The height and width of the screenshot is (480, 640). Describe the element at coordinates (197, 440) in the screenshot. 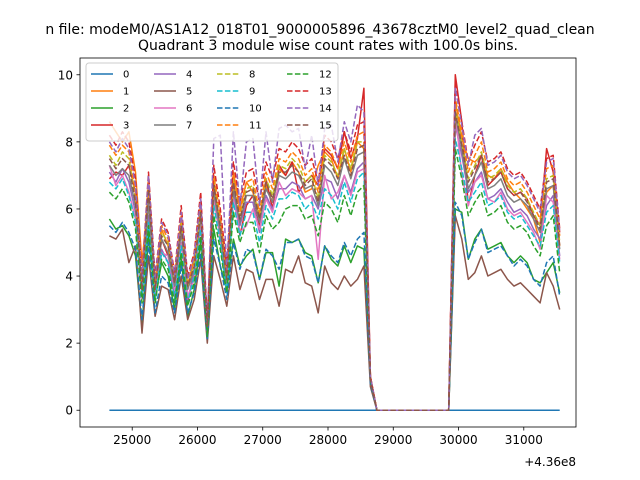

I see `x-tick-label: 26000` at that location.